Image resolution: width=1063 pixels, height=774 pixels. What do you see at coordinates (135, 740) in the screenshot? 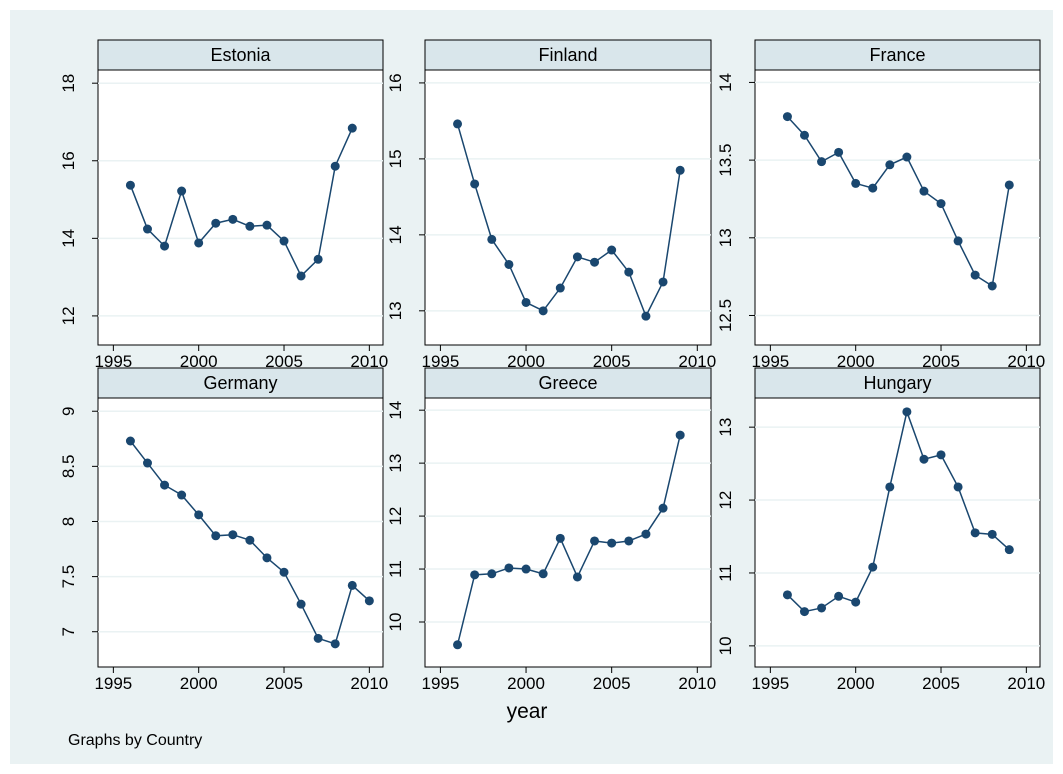
I see `note: Graphs by Country` at bounding box center [135, 740].